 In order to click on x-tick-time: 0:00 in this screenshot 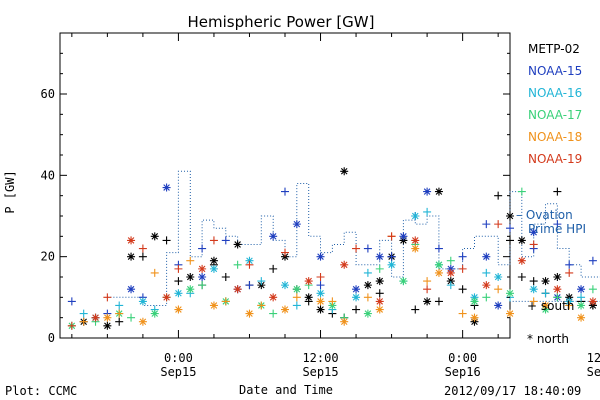, I will do `click(462, 358)`.